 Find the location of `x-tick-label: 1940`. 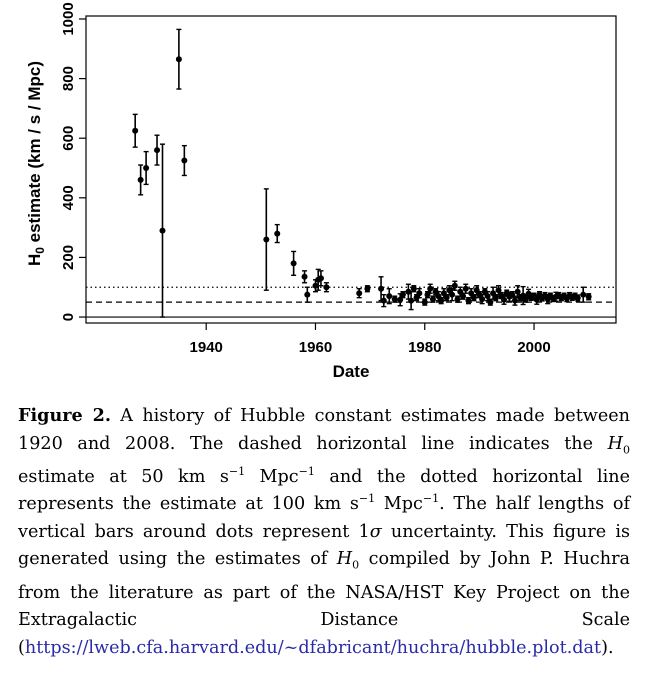

x-tick-label: 1940 is located at coordinates (206, 347).